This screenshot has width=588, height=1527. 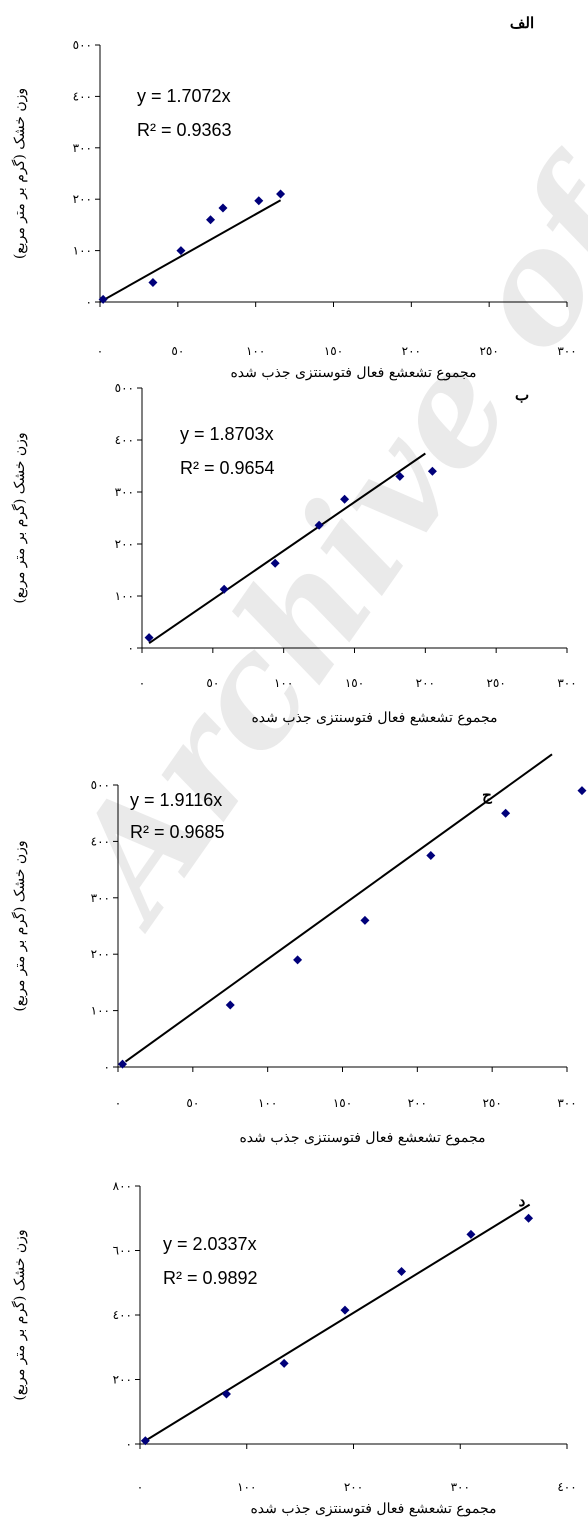 What do you see at coordinates (487, 795) in the screenshot?
I see `panel-label: ج` at bounding box center [487, 795].